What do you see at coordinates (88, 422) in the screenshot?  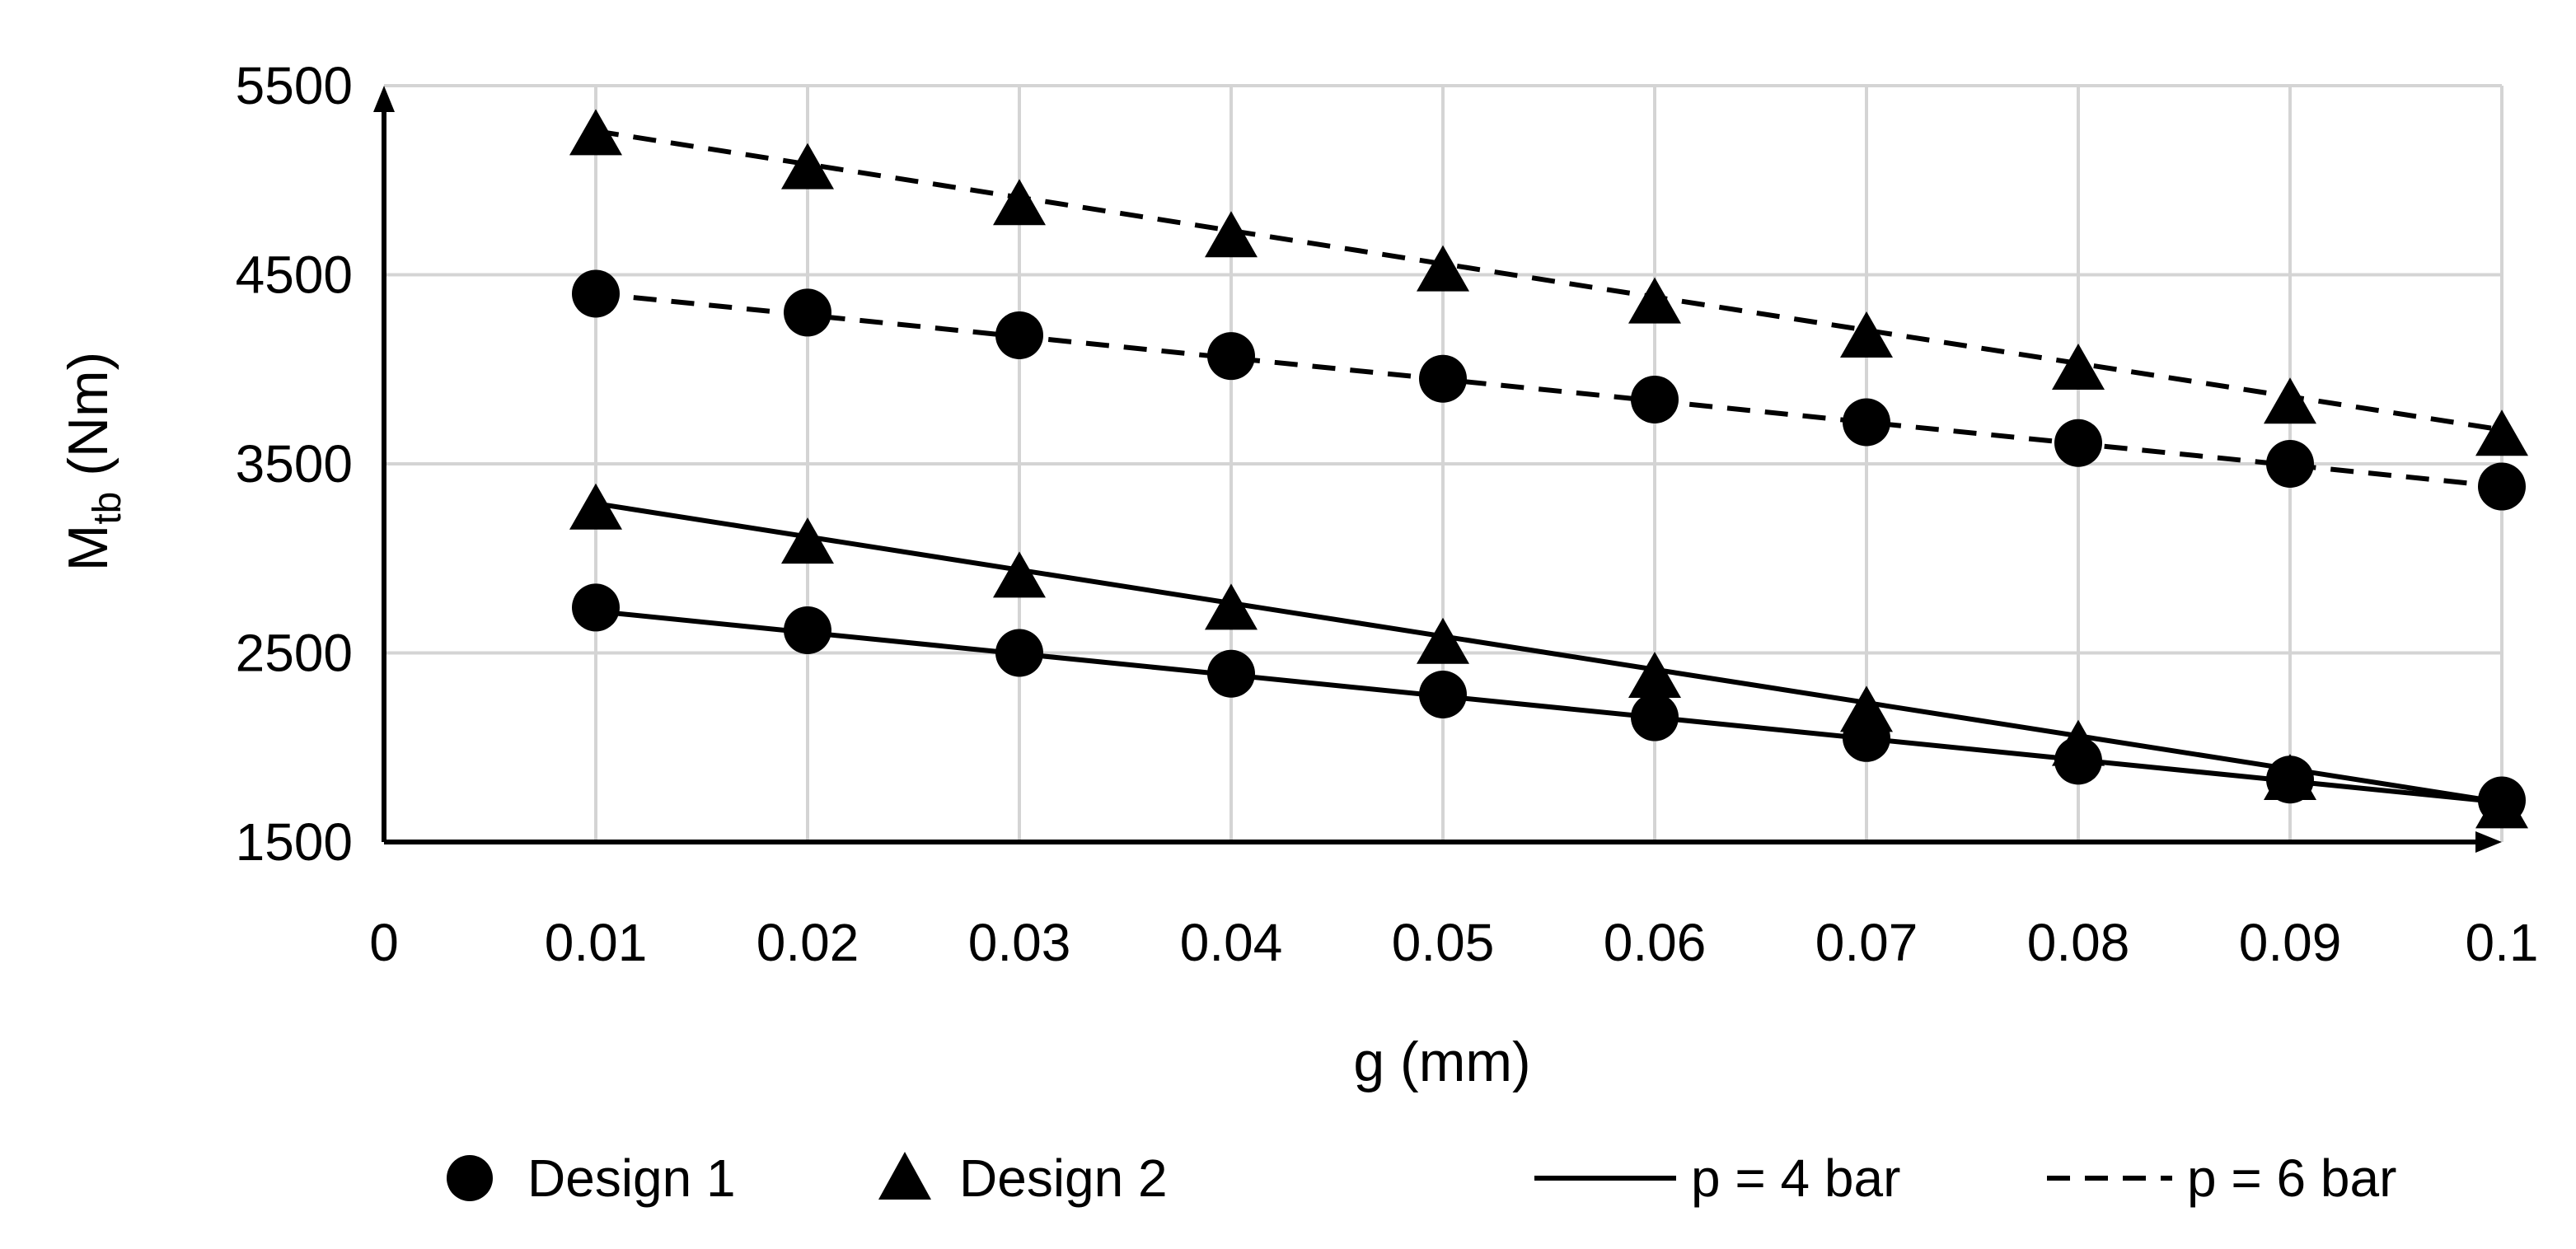 I see `y-axis-title-unit: (Nm)` at bounding box center [88, 422].